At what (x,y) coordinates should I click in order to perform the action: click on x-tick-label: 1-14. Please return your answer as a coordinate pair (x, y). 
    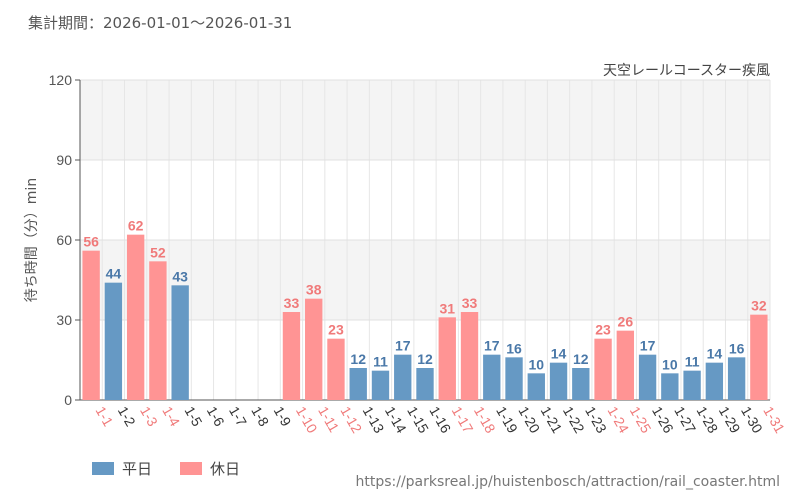
    Looking at the image, I should click on (396, 420).